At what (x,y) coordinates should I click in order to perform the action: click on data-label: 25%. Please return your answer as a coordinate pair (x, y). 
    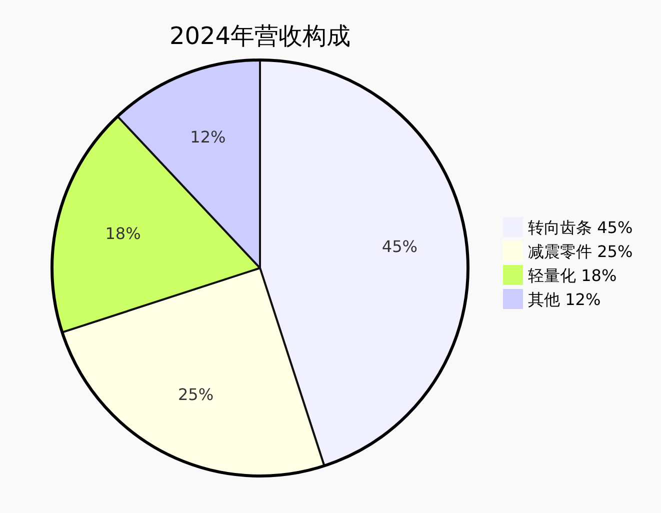
    Looking at the image, I should click on (196, 394).